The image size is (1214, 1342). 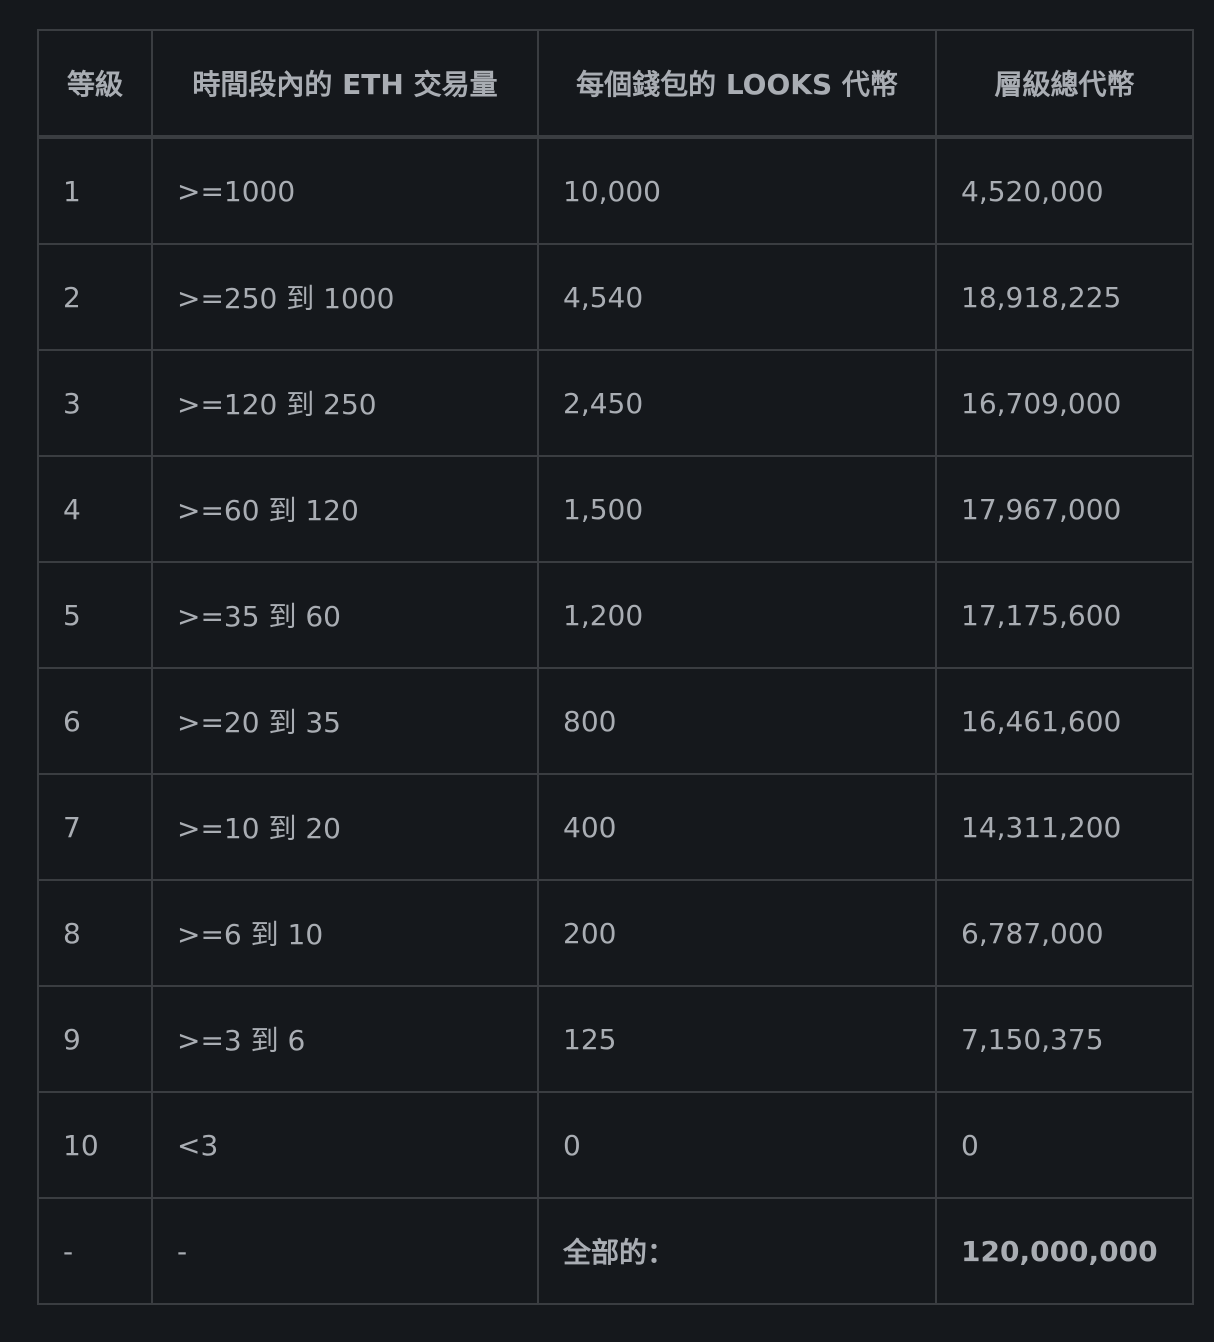 What do you see at coordinates (345, 1251) in the screenshot?
I see `cell-eth-volume: -` at bounding box center [345, 1251].